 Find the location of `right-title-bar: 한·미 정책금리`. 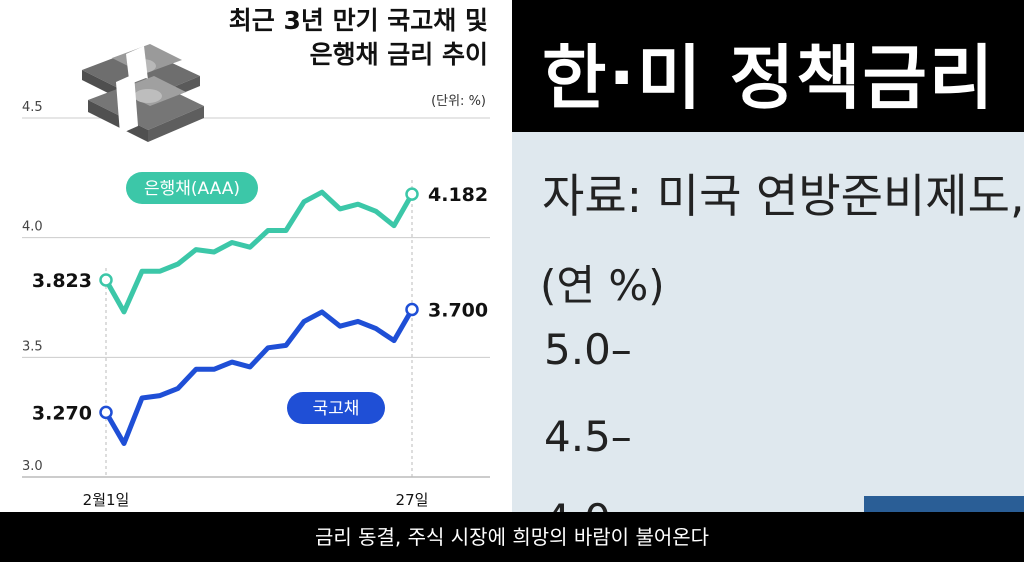

right-title-bar: 한·미 정책금리 is located at coordinates (768, 66).